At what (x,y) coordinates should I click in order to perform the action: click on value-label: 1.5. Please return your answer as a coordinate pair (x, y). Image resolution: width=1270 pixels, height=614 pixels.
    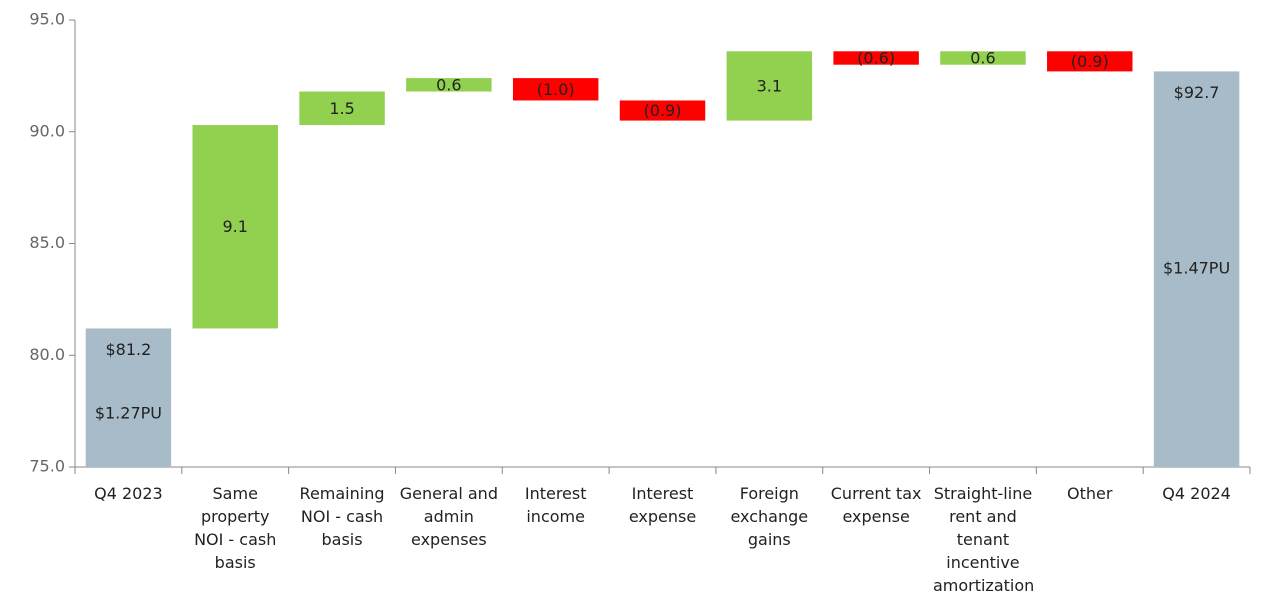
    Looking at the image, I should click on (341, 108).